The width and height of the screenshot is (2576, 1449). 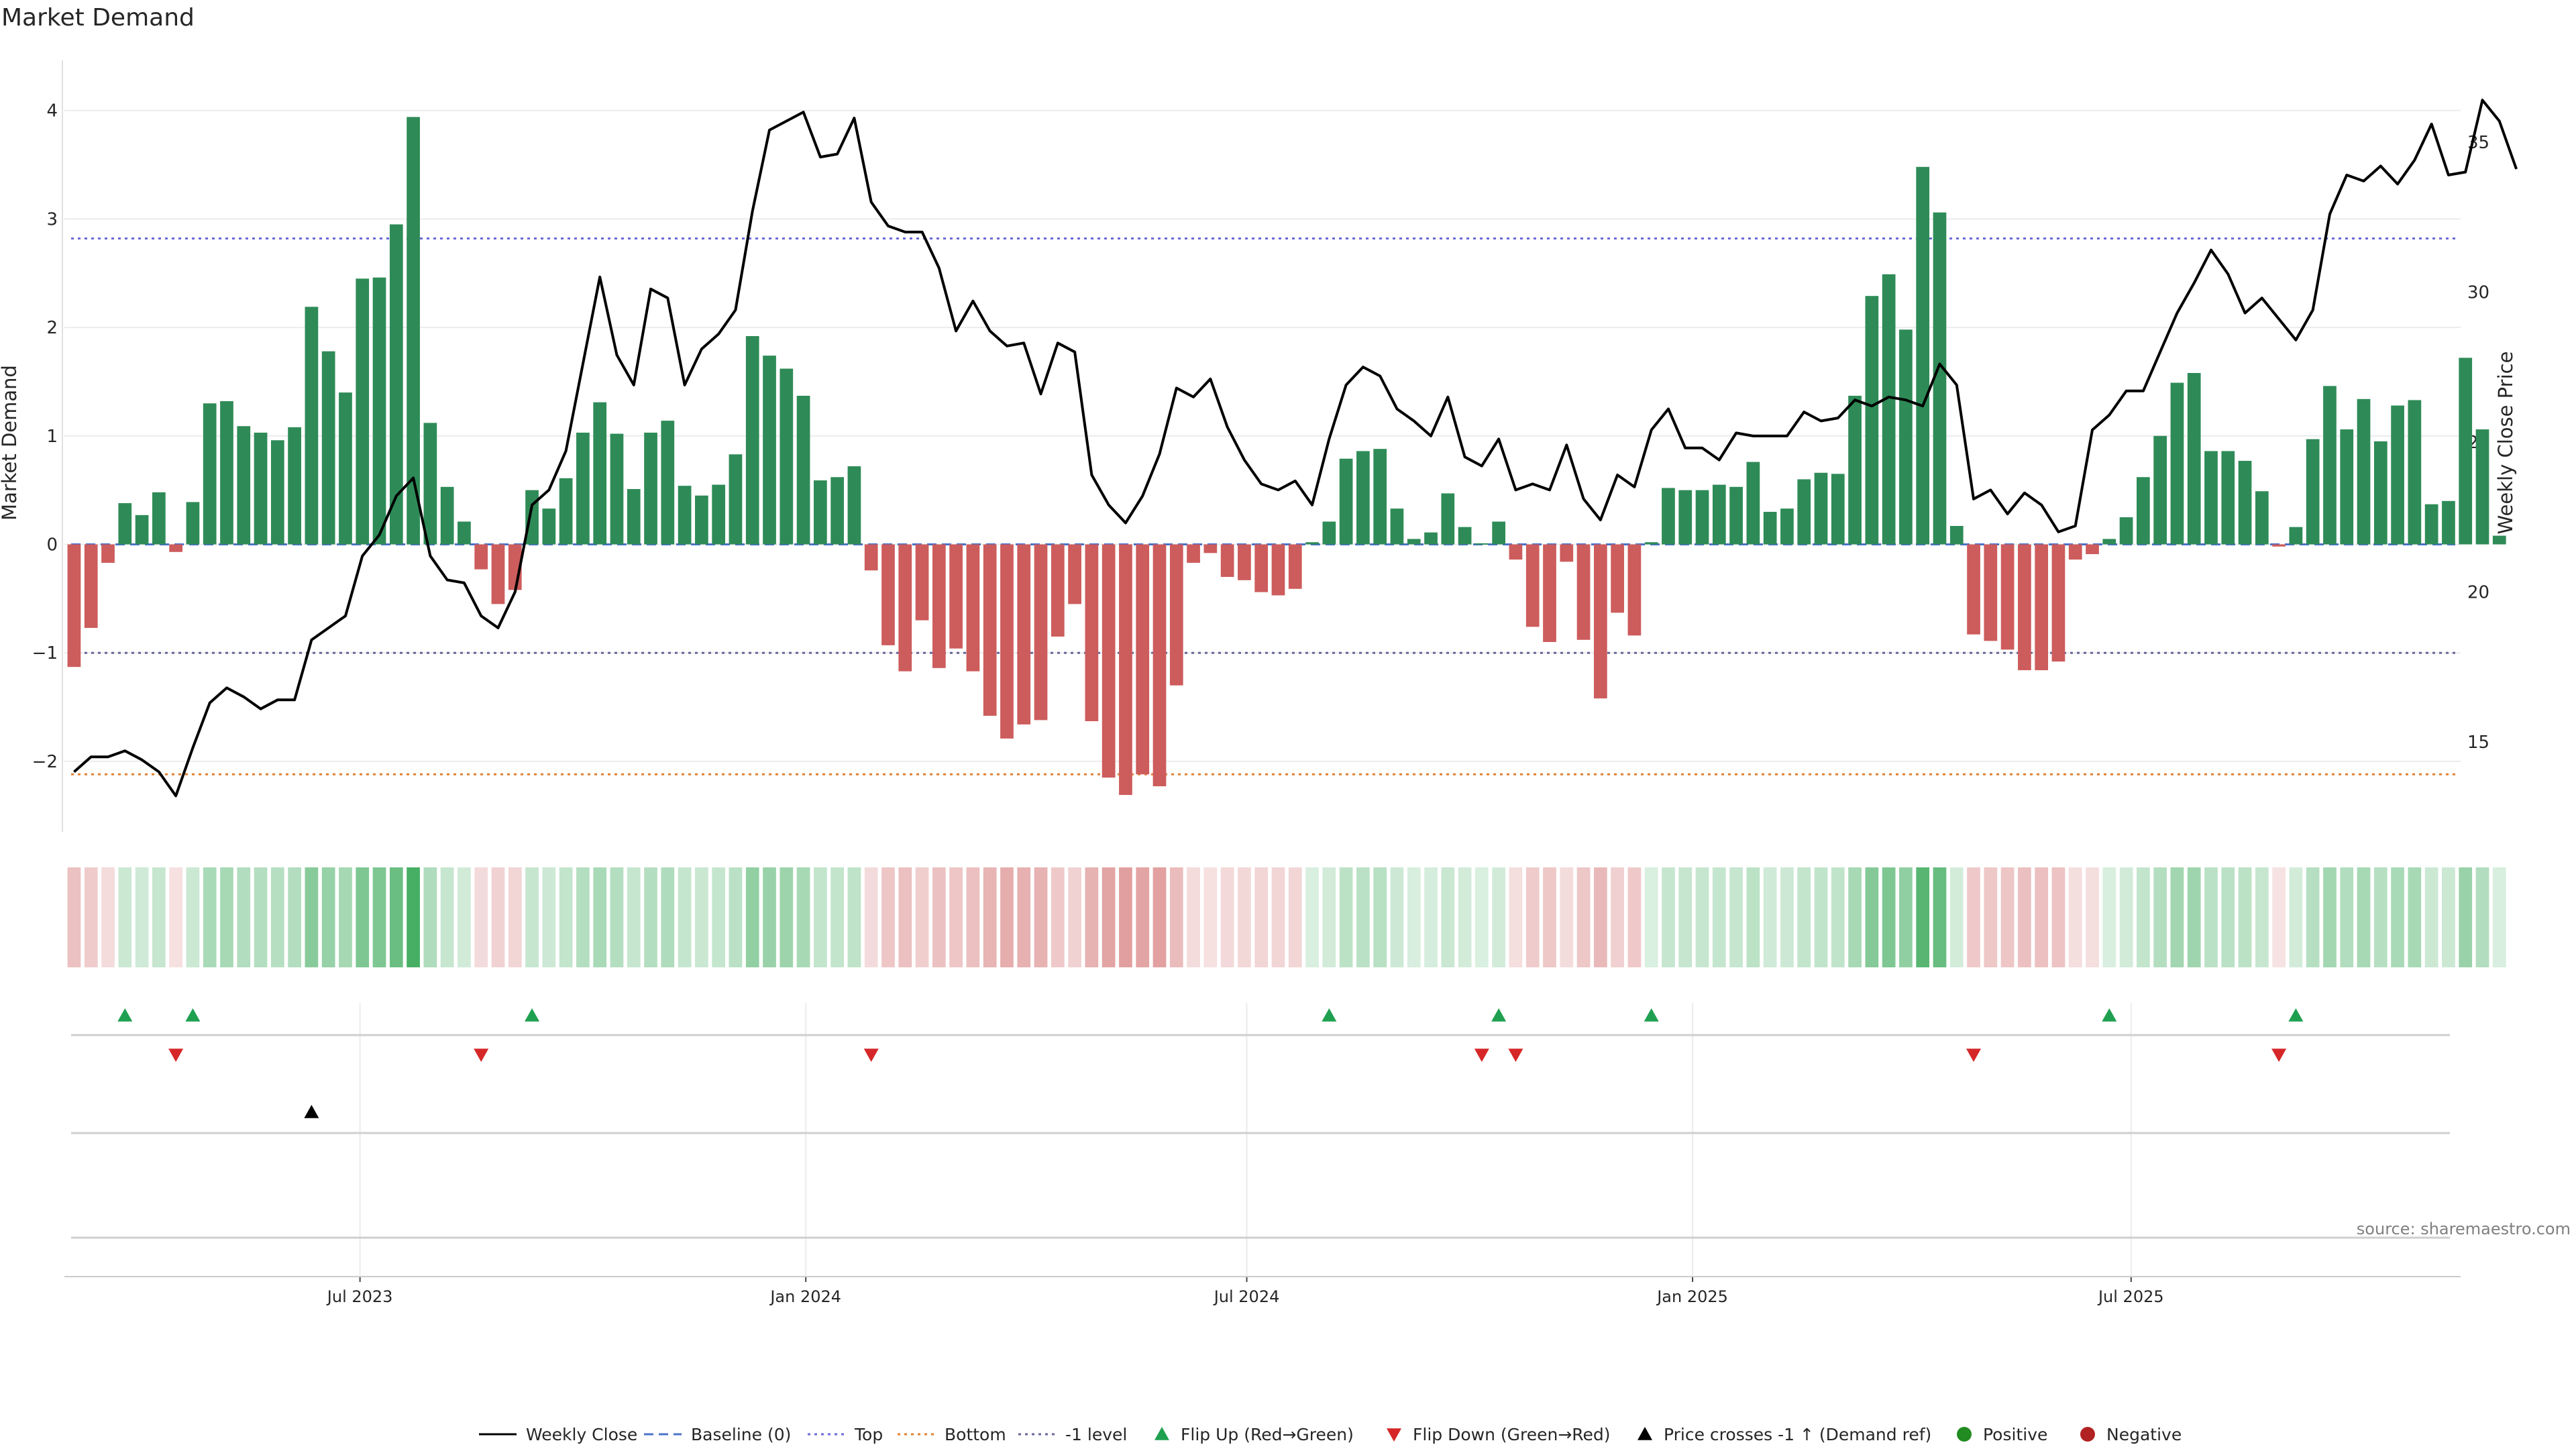 I want to click on y2-axis-label: Weekly Close Price, so click(x=2505, y=443).